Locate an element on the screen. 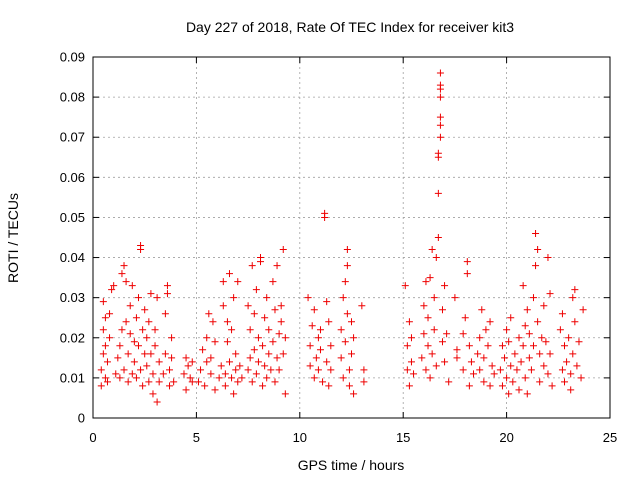  y-tick-label: 0.05 is located at coordinates (72, 217).